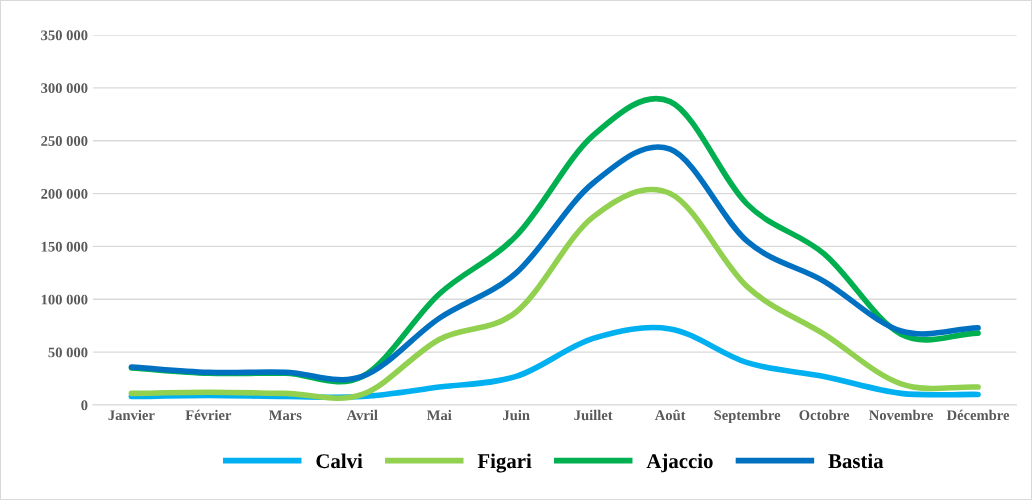  Describe the element at coordinates (64, 35) in the screenshot. I see `y-tick-label: 350 000` at that location.